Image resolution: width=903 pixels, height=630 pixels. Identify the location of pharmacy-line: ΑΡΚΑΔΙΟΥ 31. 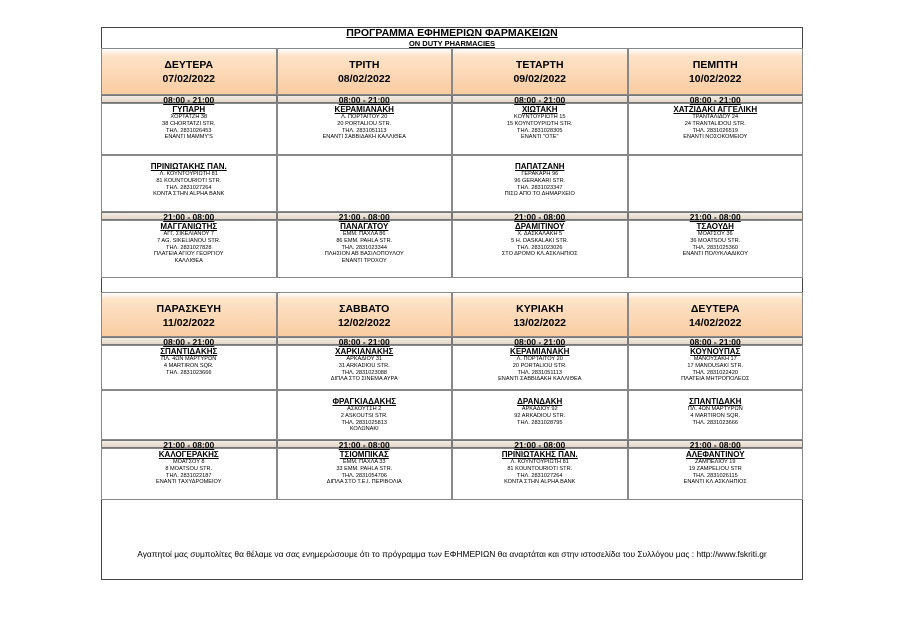
(364, 359).